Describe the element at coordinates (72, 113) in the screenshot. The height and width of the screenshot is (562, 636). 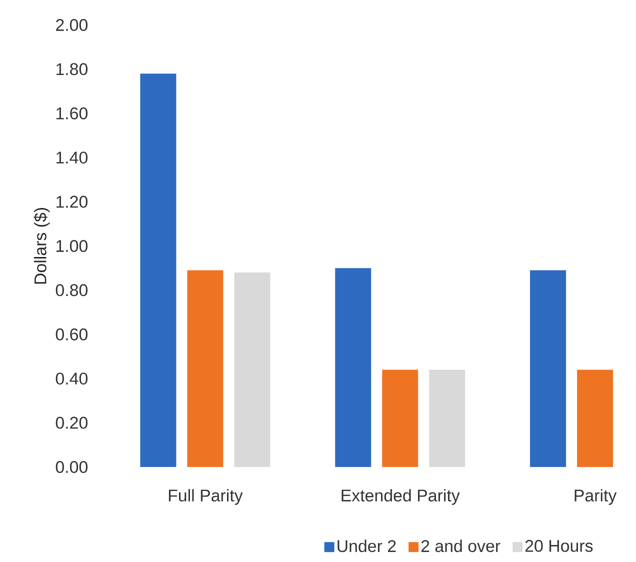
I see `y-tick-label: 1.60` at that location.